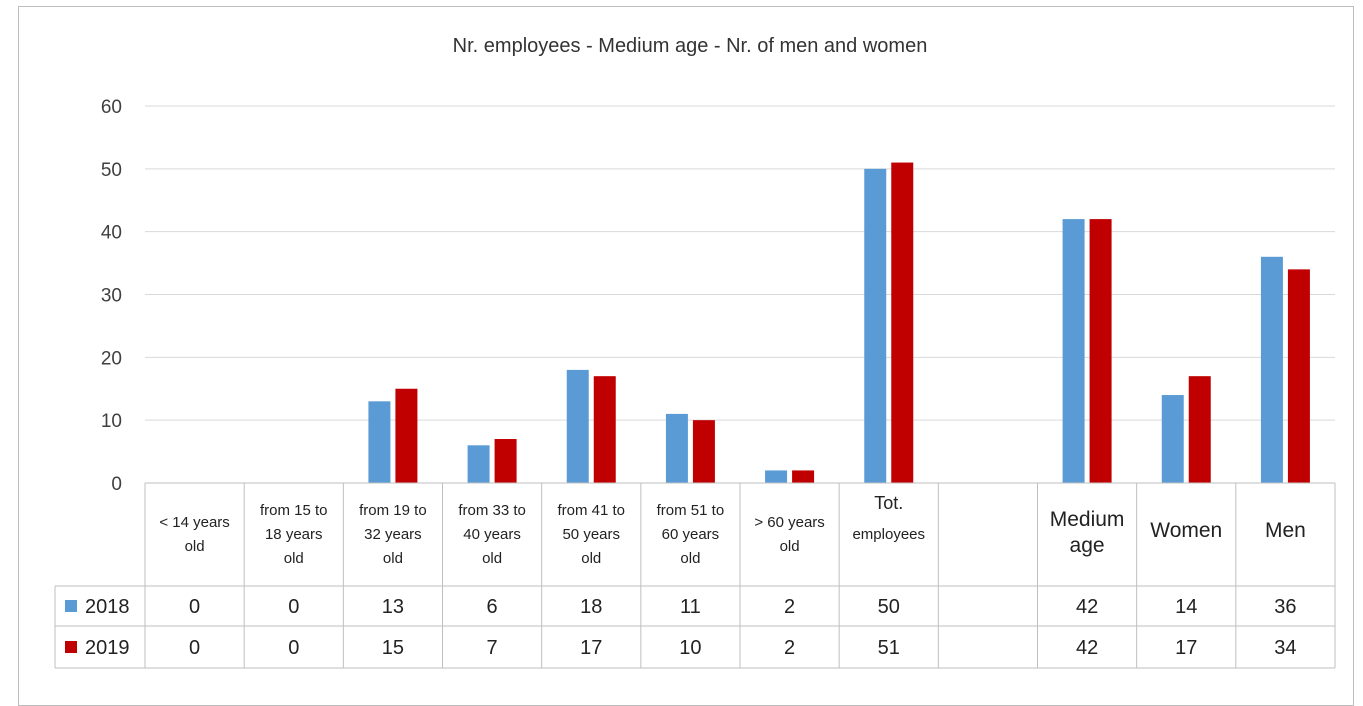  I want to click on category-label: Women, so click(1186, 530).